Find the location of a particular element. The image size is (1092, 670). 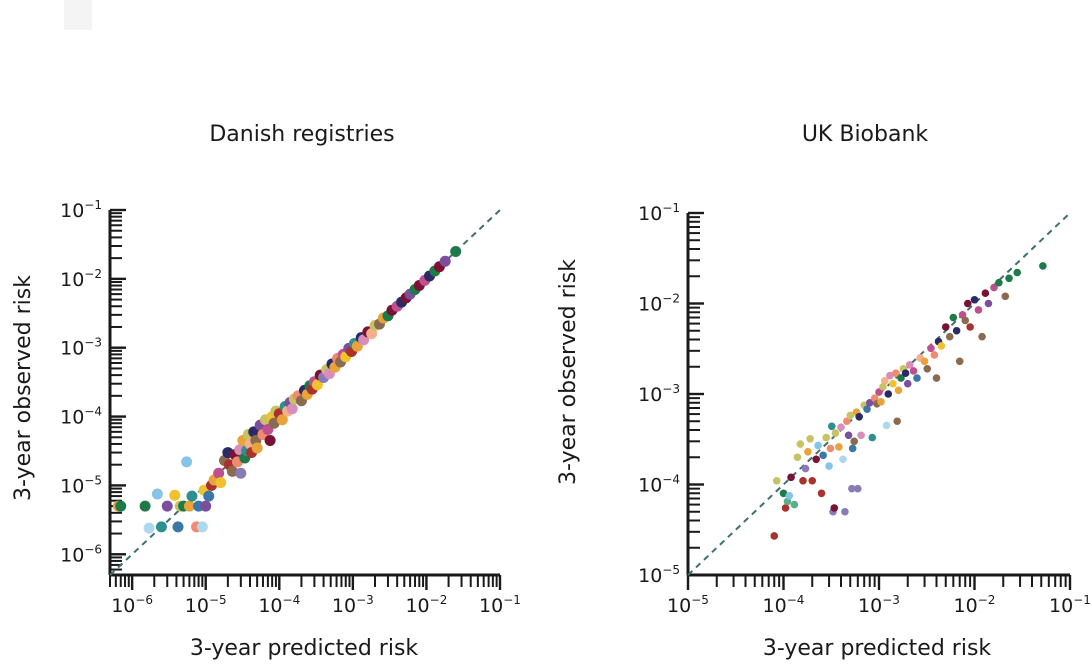

y-tick-label: 10⁻² is located at coordinates (81, 279).